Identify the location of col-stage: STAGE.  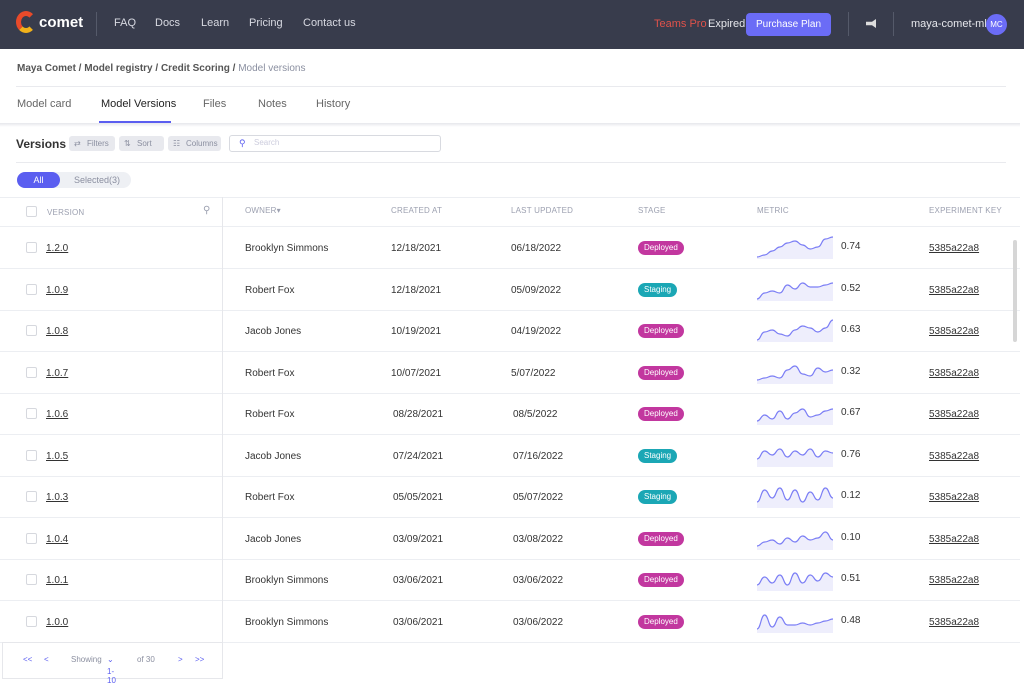
(652, 210).